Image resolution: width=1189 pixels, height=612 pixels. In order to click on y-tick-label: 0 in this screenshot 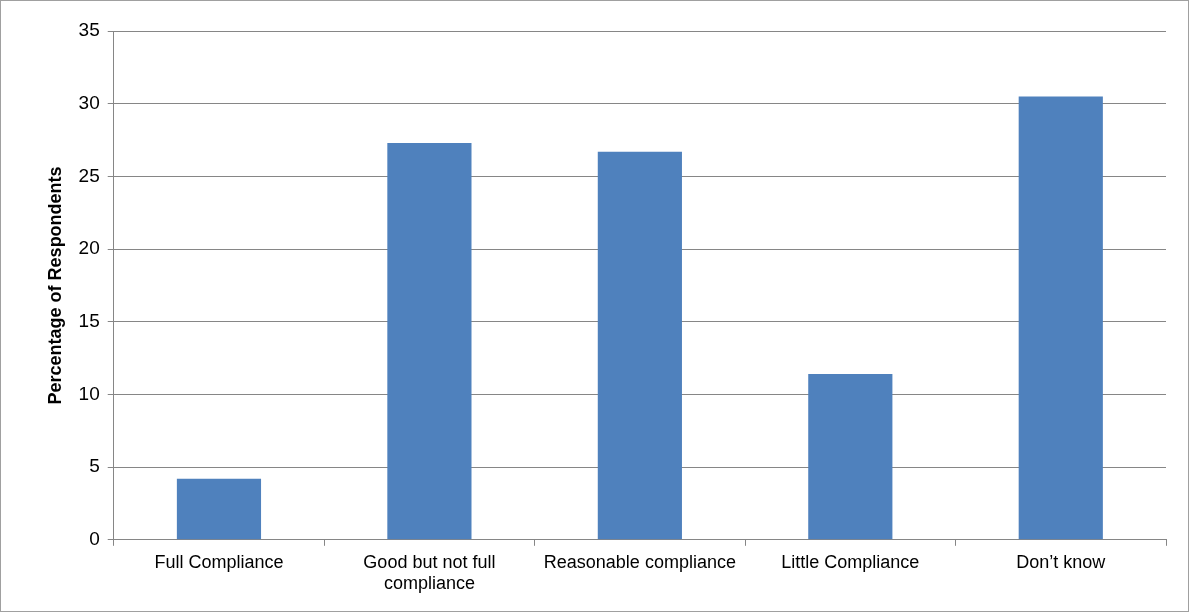, I will do `click(94, 539)`.